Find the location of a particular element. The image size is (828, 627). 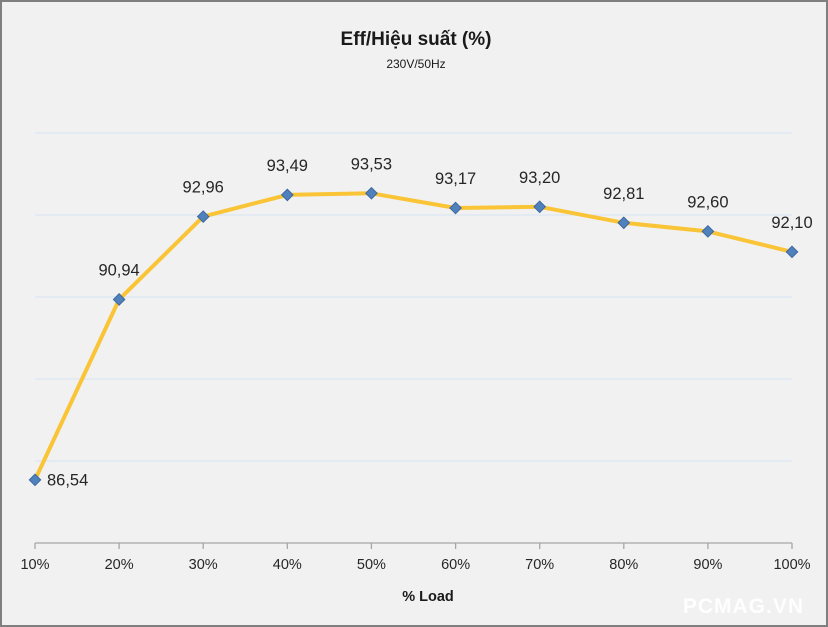

data-label: 92,10 is located at coordinates (791, 223).